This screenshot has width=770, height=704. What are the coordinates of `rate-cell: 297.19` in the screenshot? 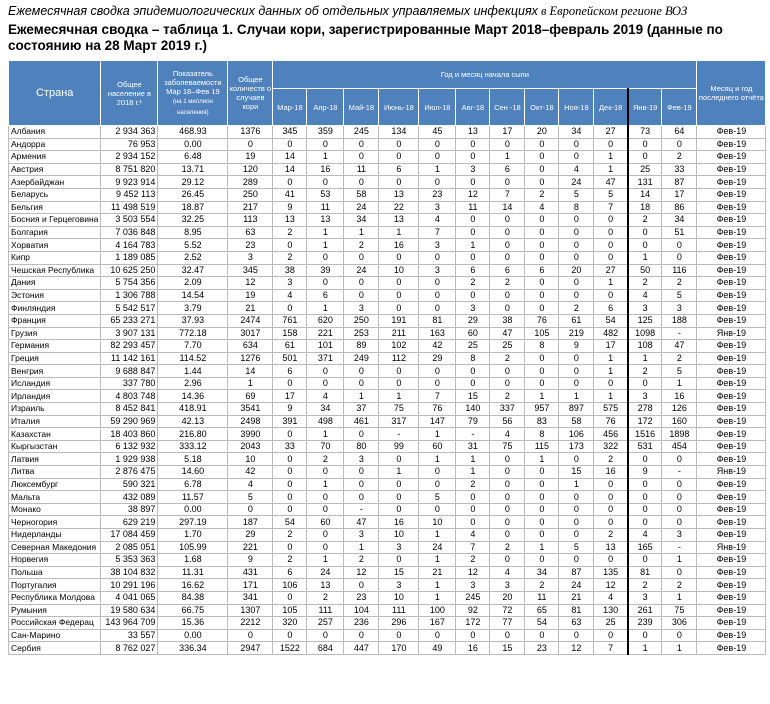 It's located at (193, 522).